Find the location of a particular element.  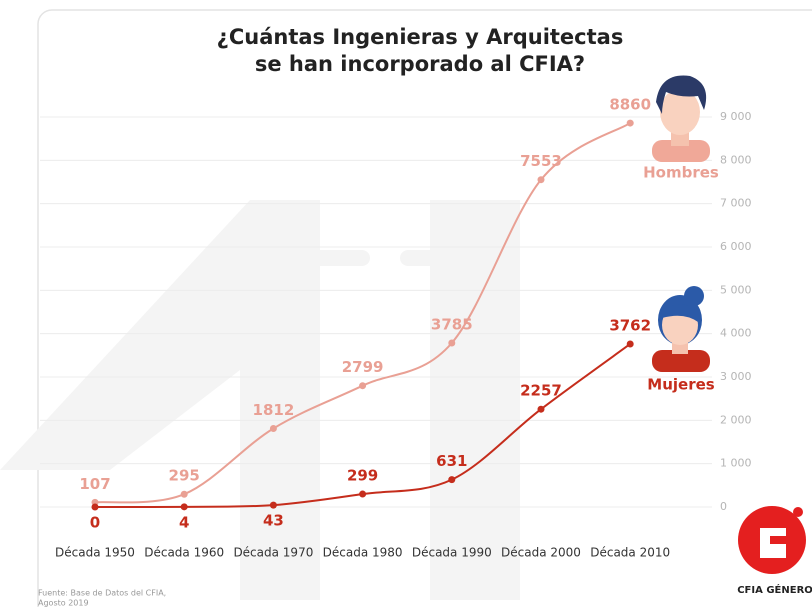

x-tick-label: Década 2010 is located at coordinates (630, 553).